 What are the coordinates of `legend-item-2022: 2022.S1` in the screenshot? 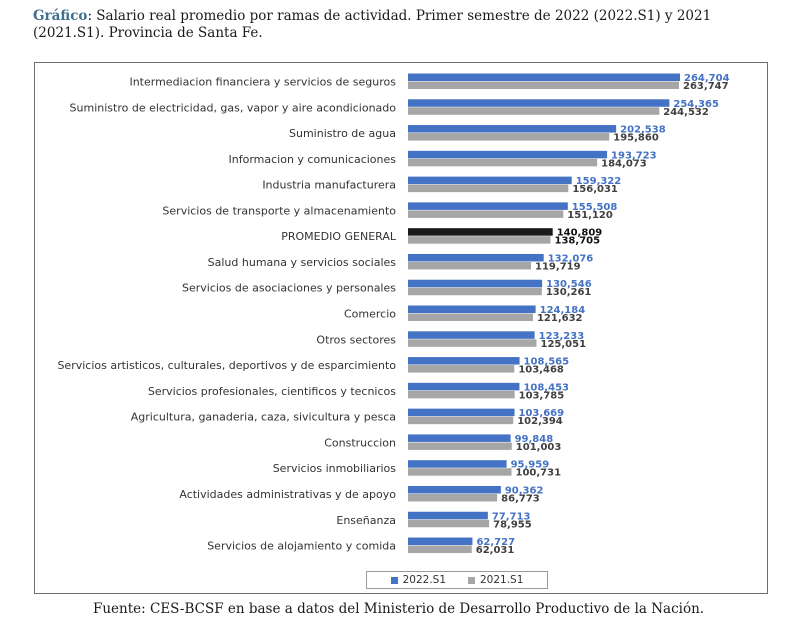 It's located at (418, 580).